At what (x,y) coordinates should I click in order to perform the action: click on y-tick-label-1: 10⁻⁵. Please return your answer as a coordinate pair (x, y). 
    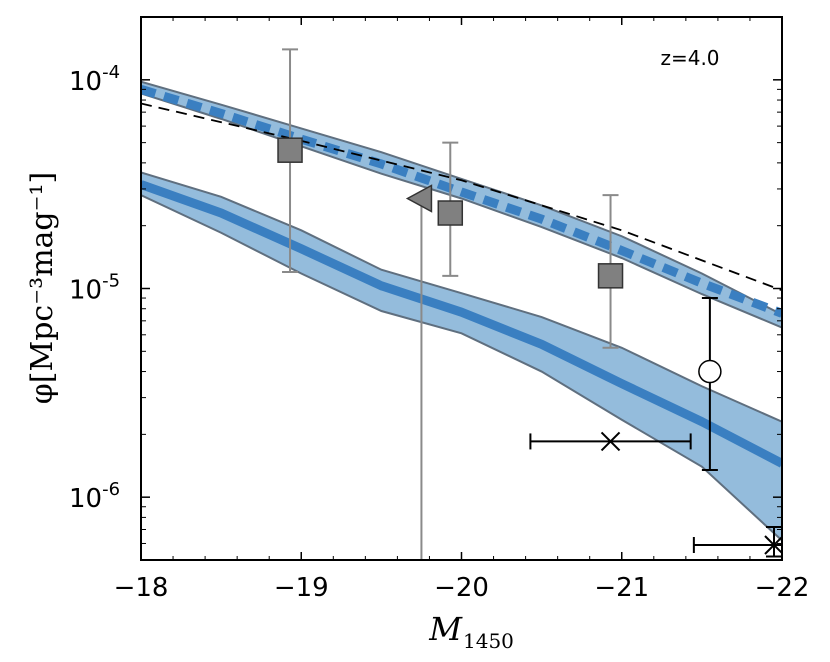
    Looking at the image, I should click on (94, 288).